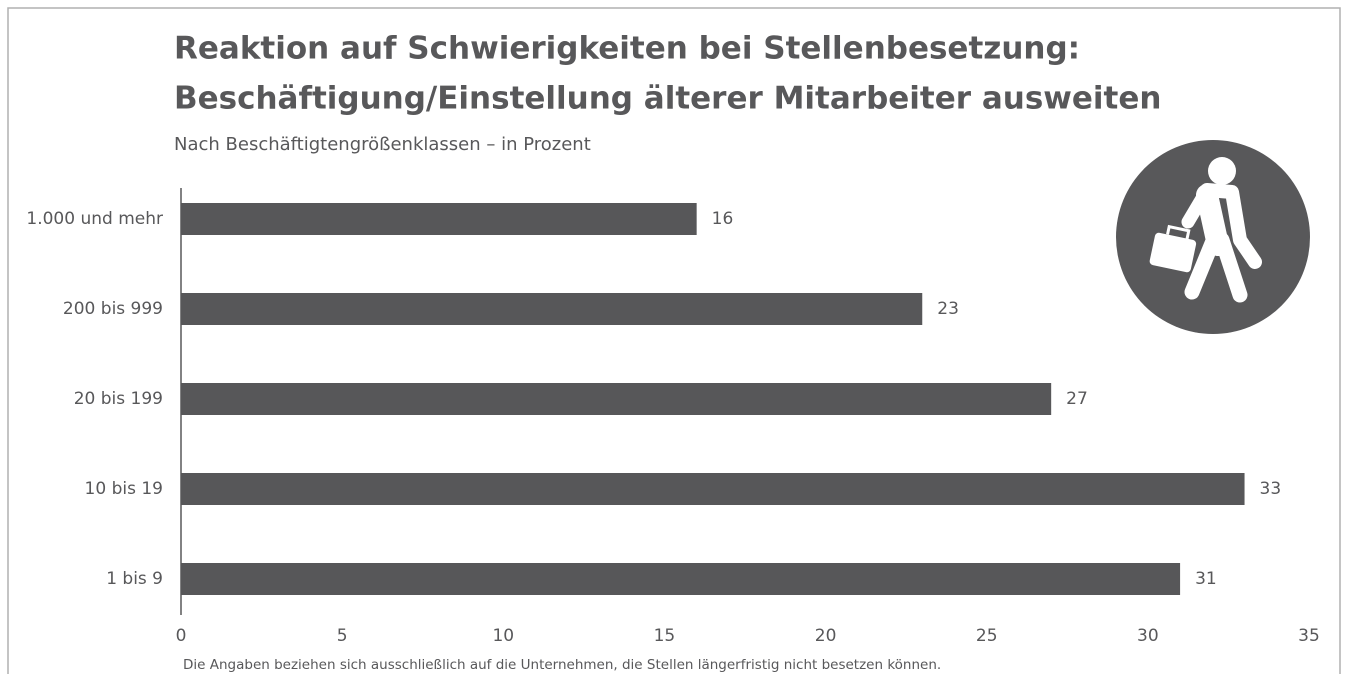 The image size is (1349, 674). What do you see at coordinates (987, 636) in the screenshot?
I see `x-tick-label: 25` at bounding box center [987, 636].